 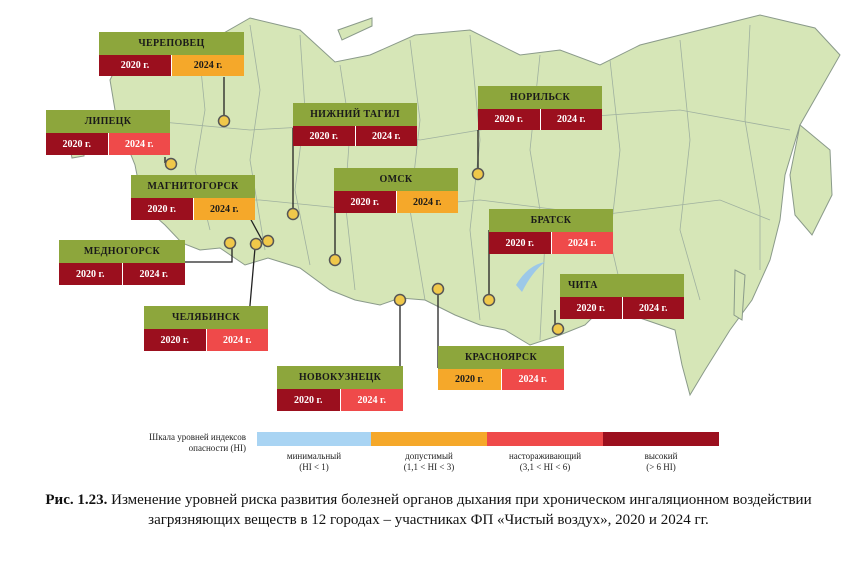 I want to click on scale-level-name: минимальный, so click(x=314, y=456).